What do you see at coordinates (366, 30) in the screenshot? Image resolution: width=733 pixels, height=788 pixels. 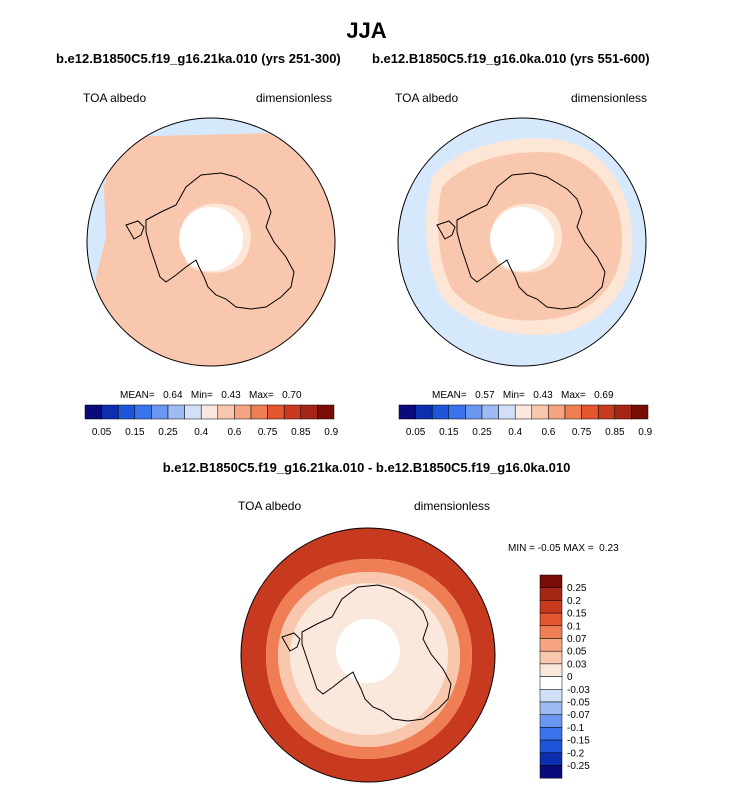 I see `page-title: JJA` at bounding box center [366, 30].